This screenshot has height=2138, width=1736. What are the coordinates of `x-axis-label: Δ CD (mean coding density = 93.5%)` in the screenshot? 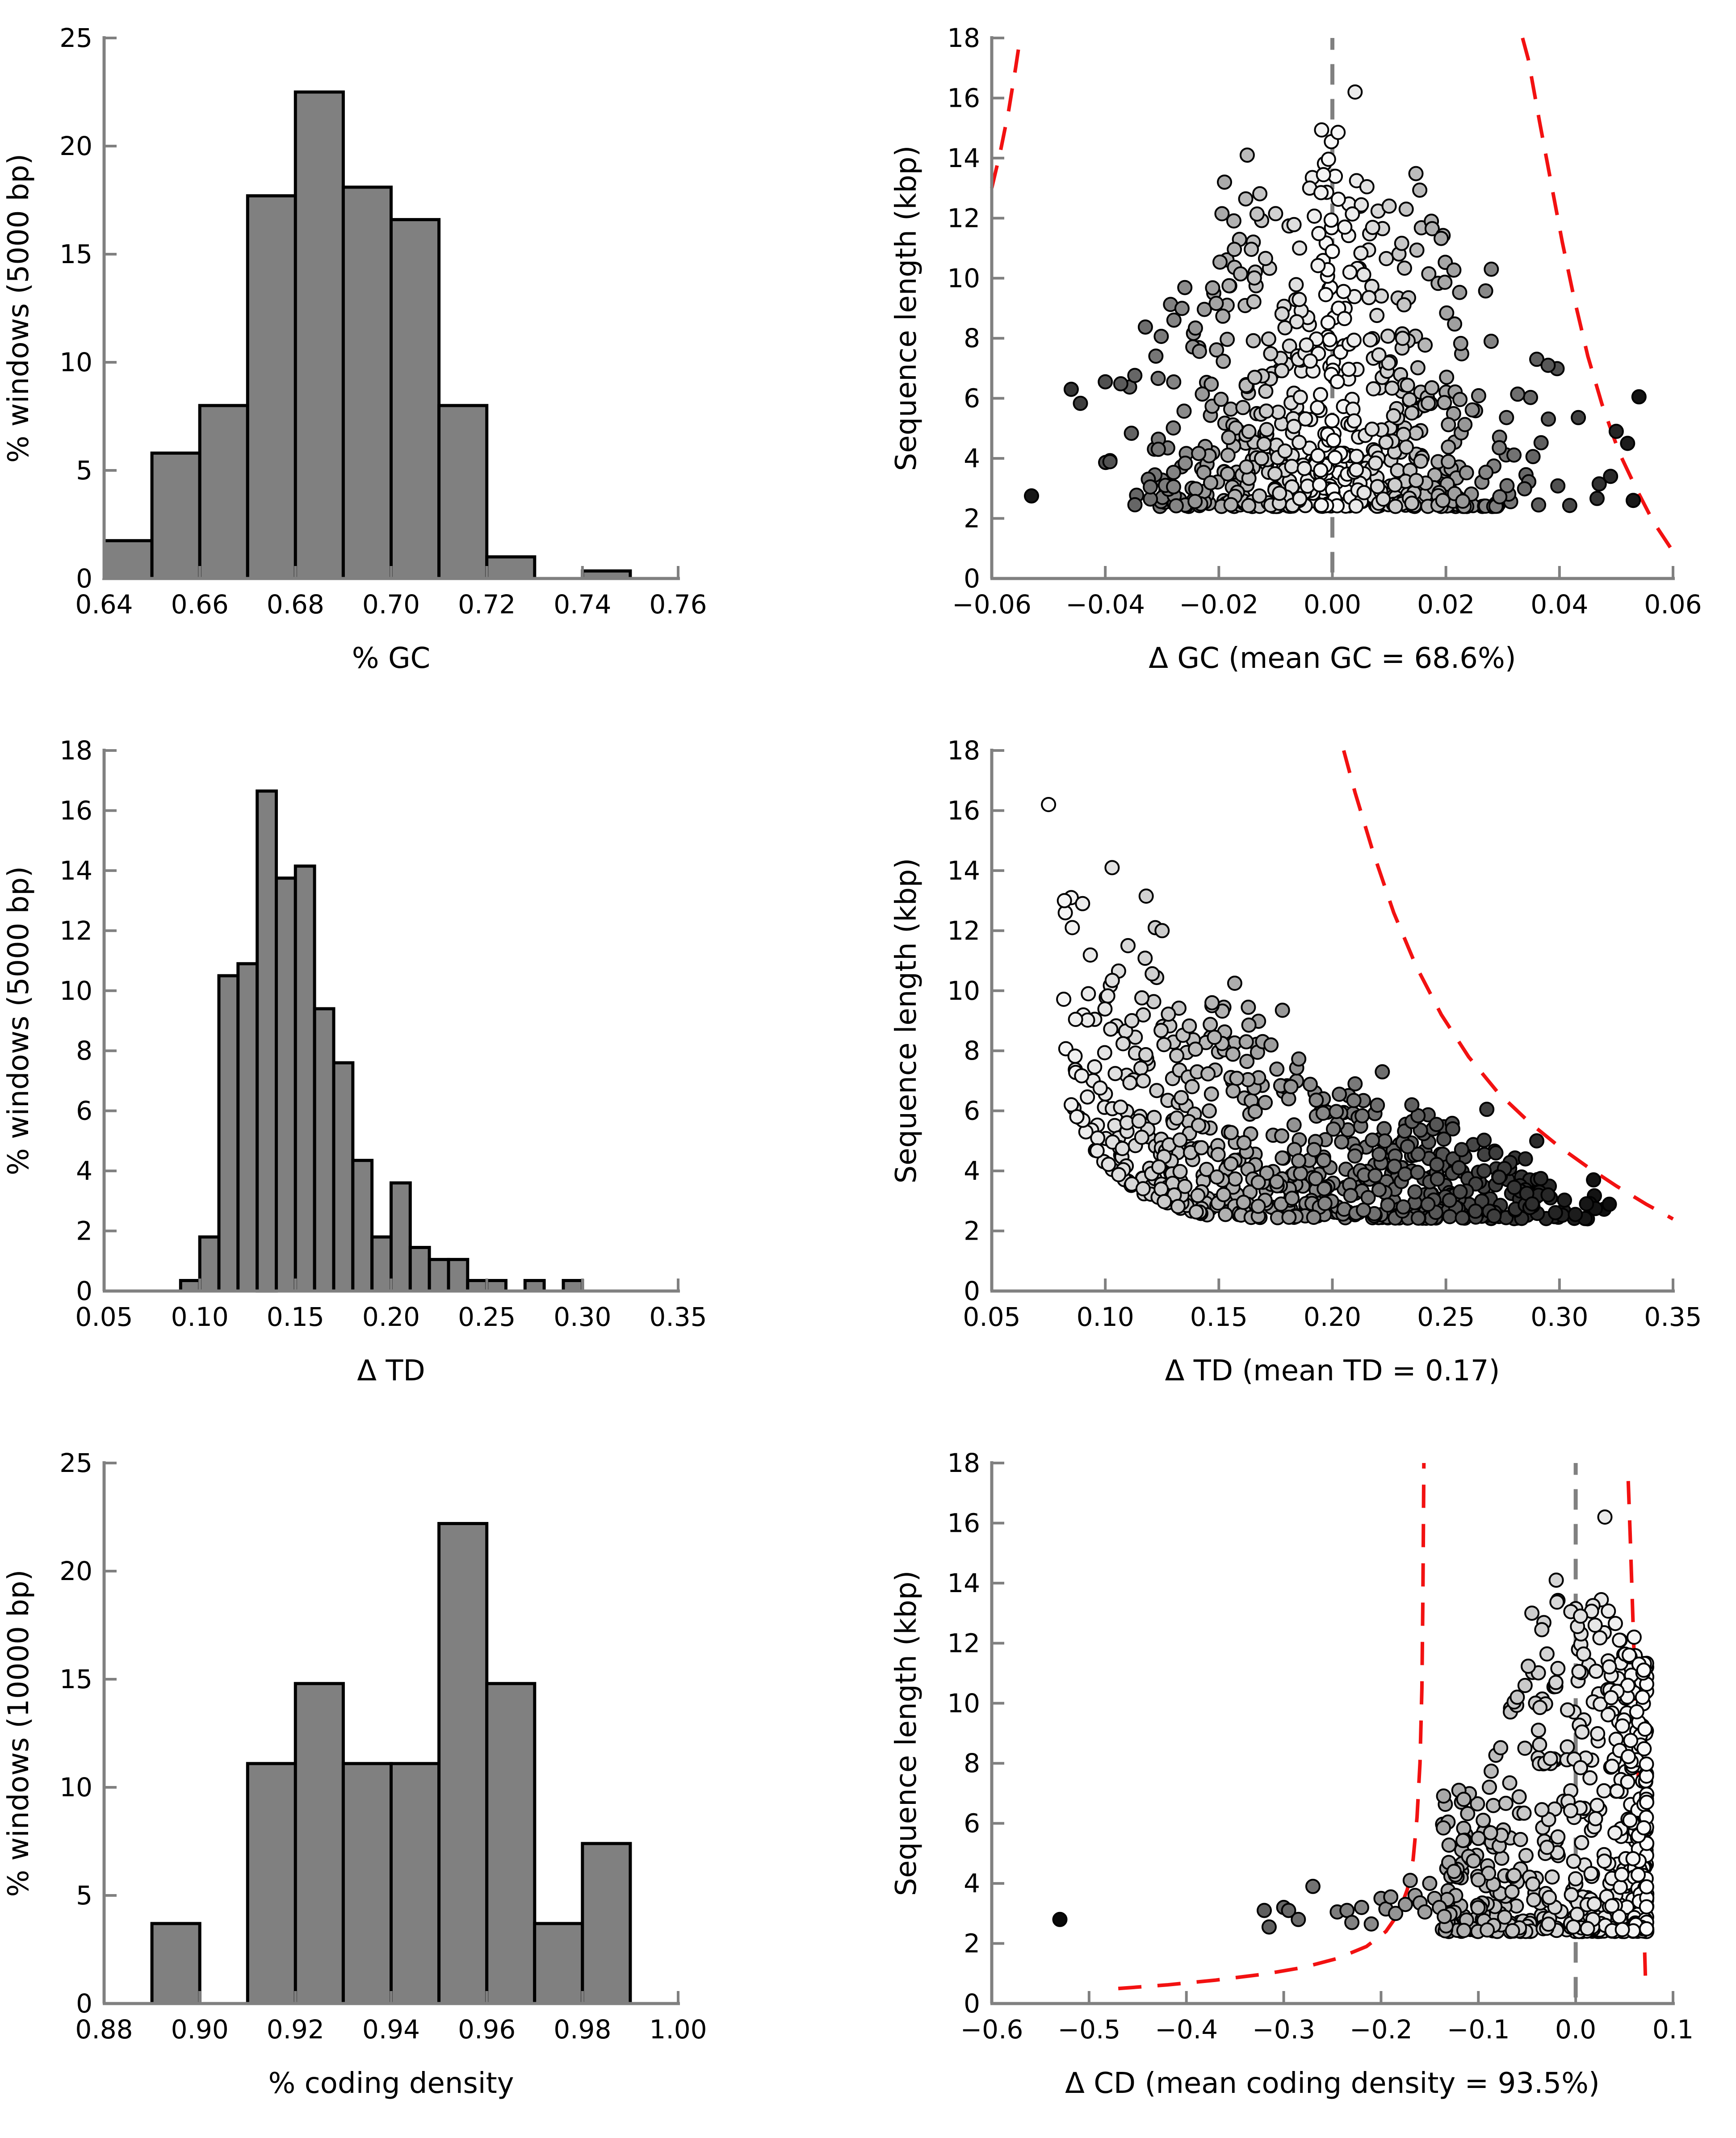 It's located at (1332, 2084).